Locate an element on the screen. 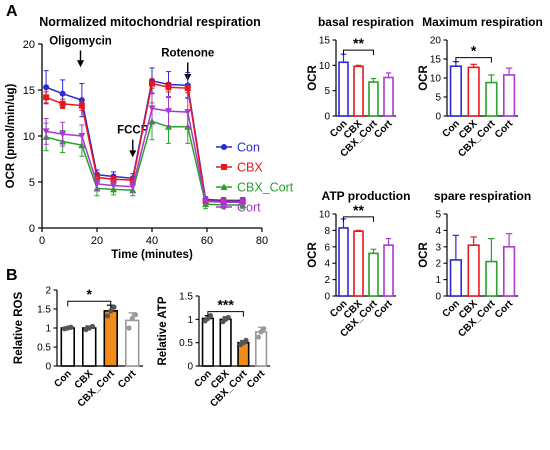 The width and height of the screenshot is (550, 450). ros-y-tick-label: 0.5 is located at coordinates (44, 348).